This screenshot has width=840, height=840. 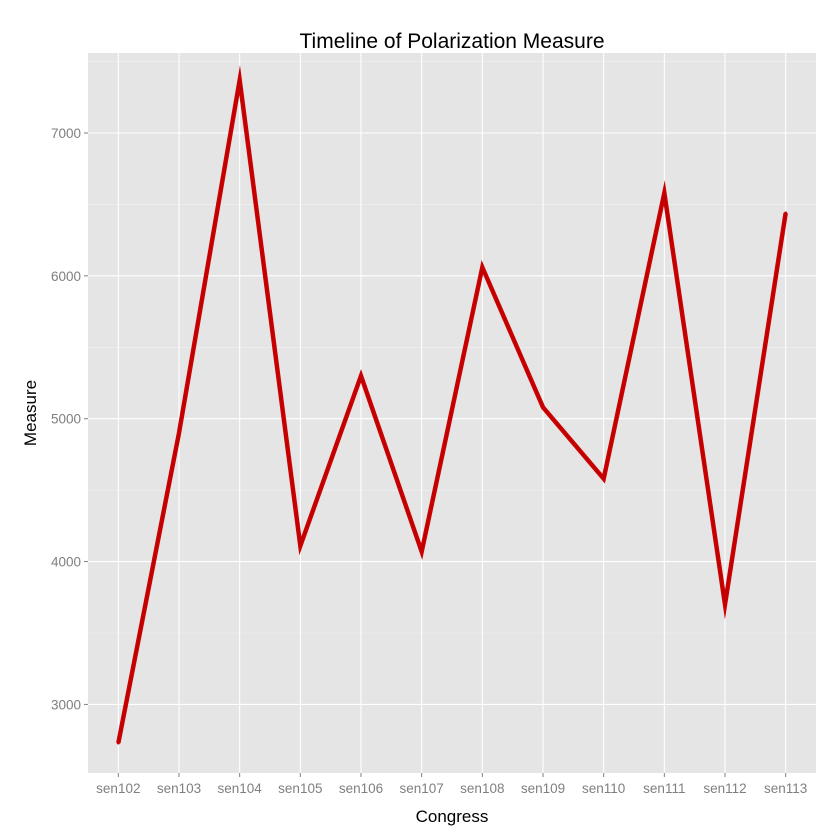 What do you see at coordinates (30, 413) in the screenshot?
I see `y-axis-title: Measure` at bounding box center [30, 413].